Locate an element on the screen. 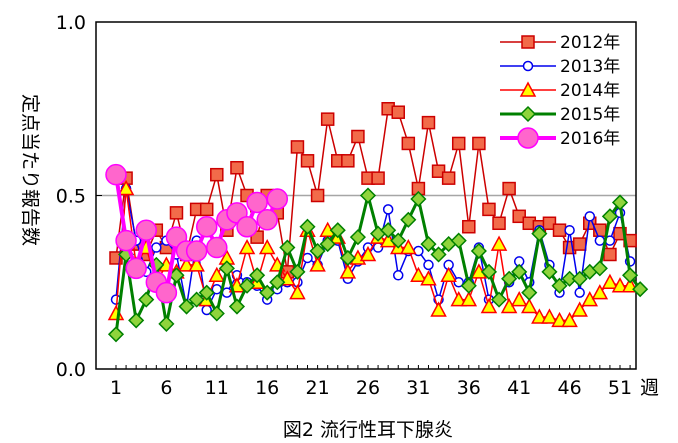 The height and width of the screenshot is (443, 678). x-tick-label: 11 is located at coordinates (217, 388).